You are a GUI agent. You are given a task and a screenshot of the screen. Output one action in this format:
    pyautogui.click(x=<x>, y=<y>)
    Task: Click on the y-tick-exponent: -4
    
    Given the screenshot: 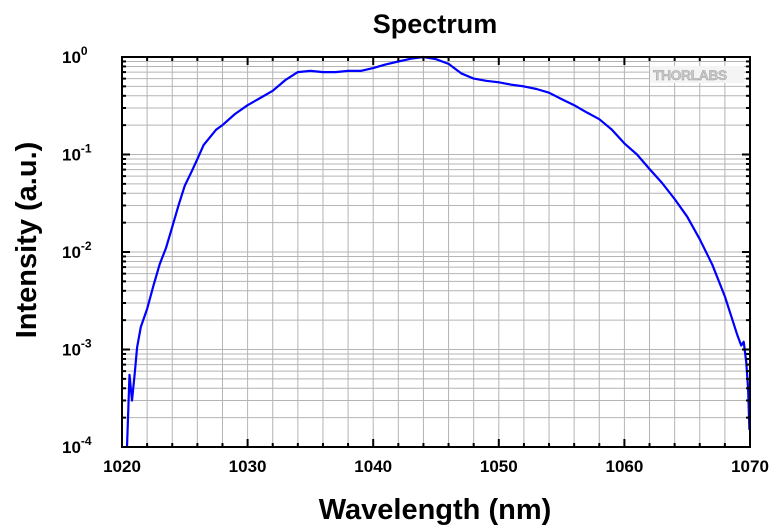 What is the action you would take?
    pyautogui.click(x=86, y=441)
    